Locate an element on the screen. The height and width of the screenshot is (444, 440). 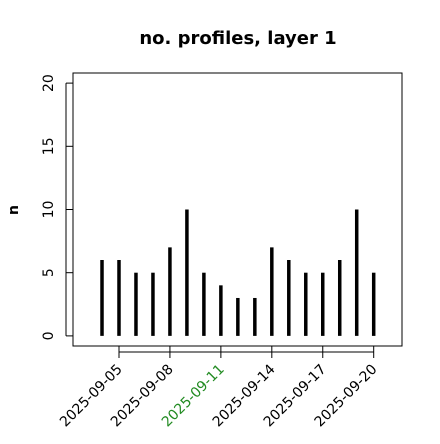
y-tick-label: 5 is located at coordinates (49, 272).